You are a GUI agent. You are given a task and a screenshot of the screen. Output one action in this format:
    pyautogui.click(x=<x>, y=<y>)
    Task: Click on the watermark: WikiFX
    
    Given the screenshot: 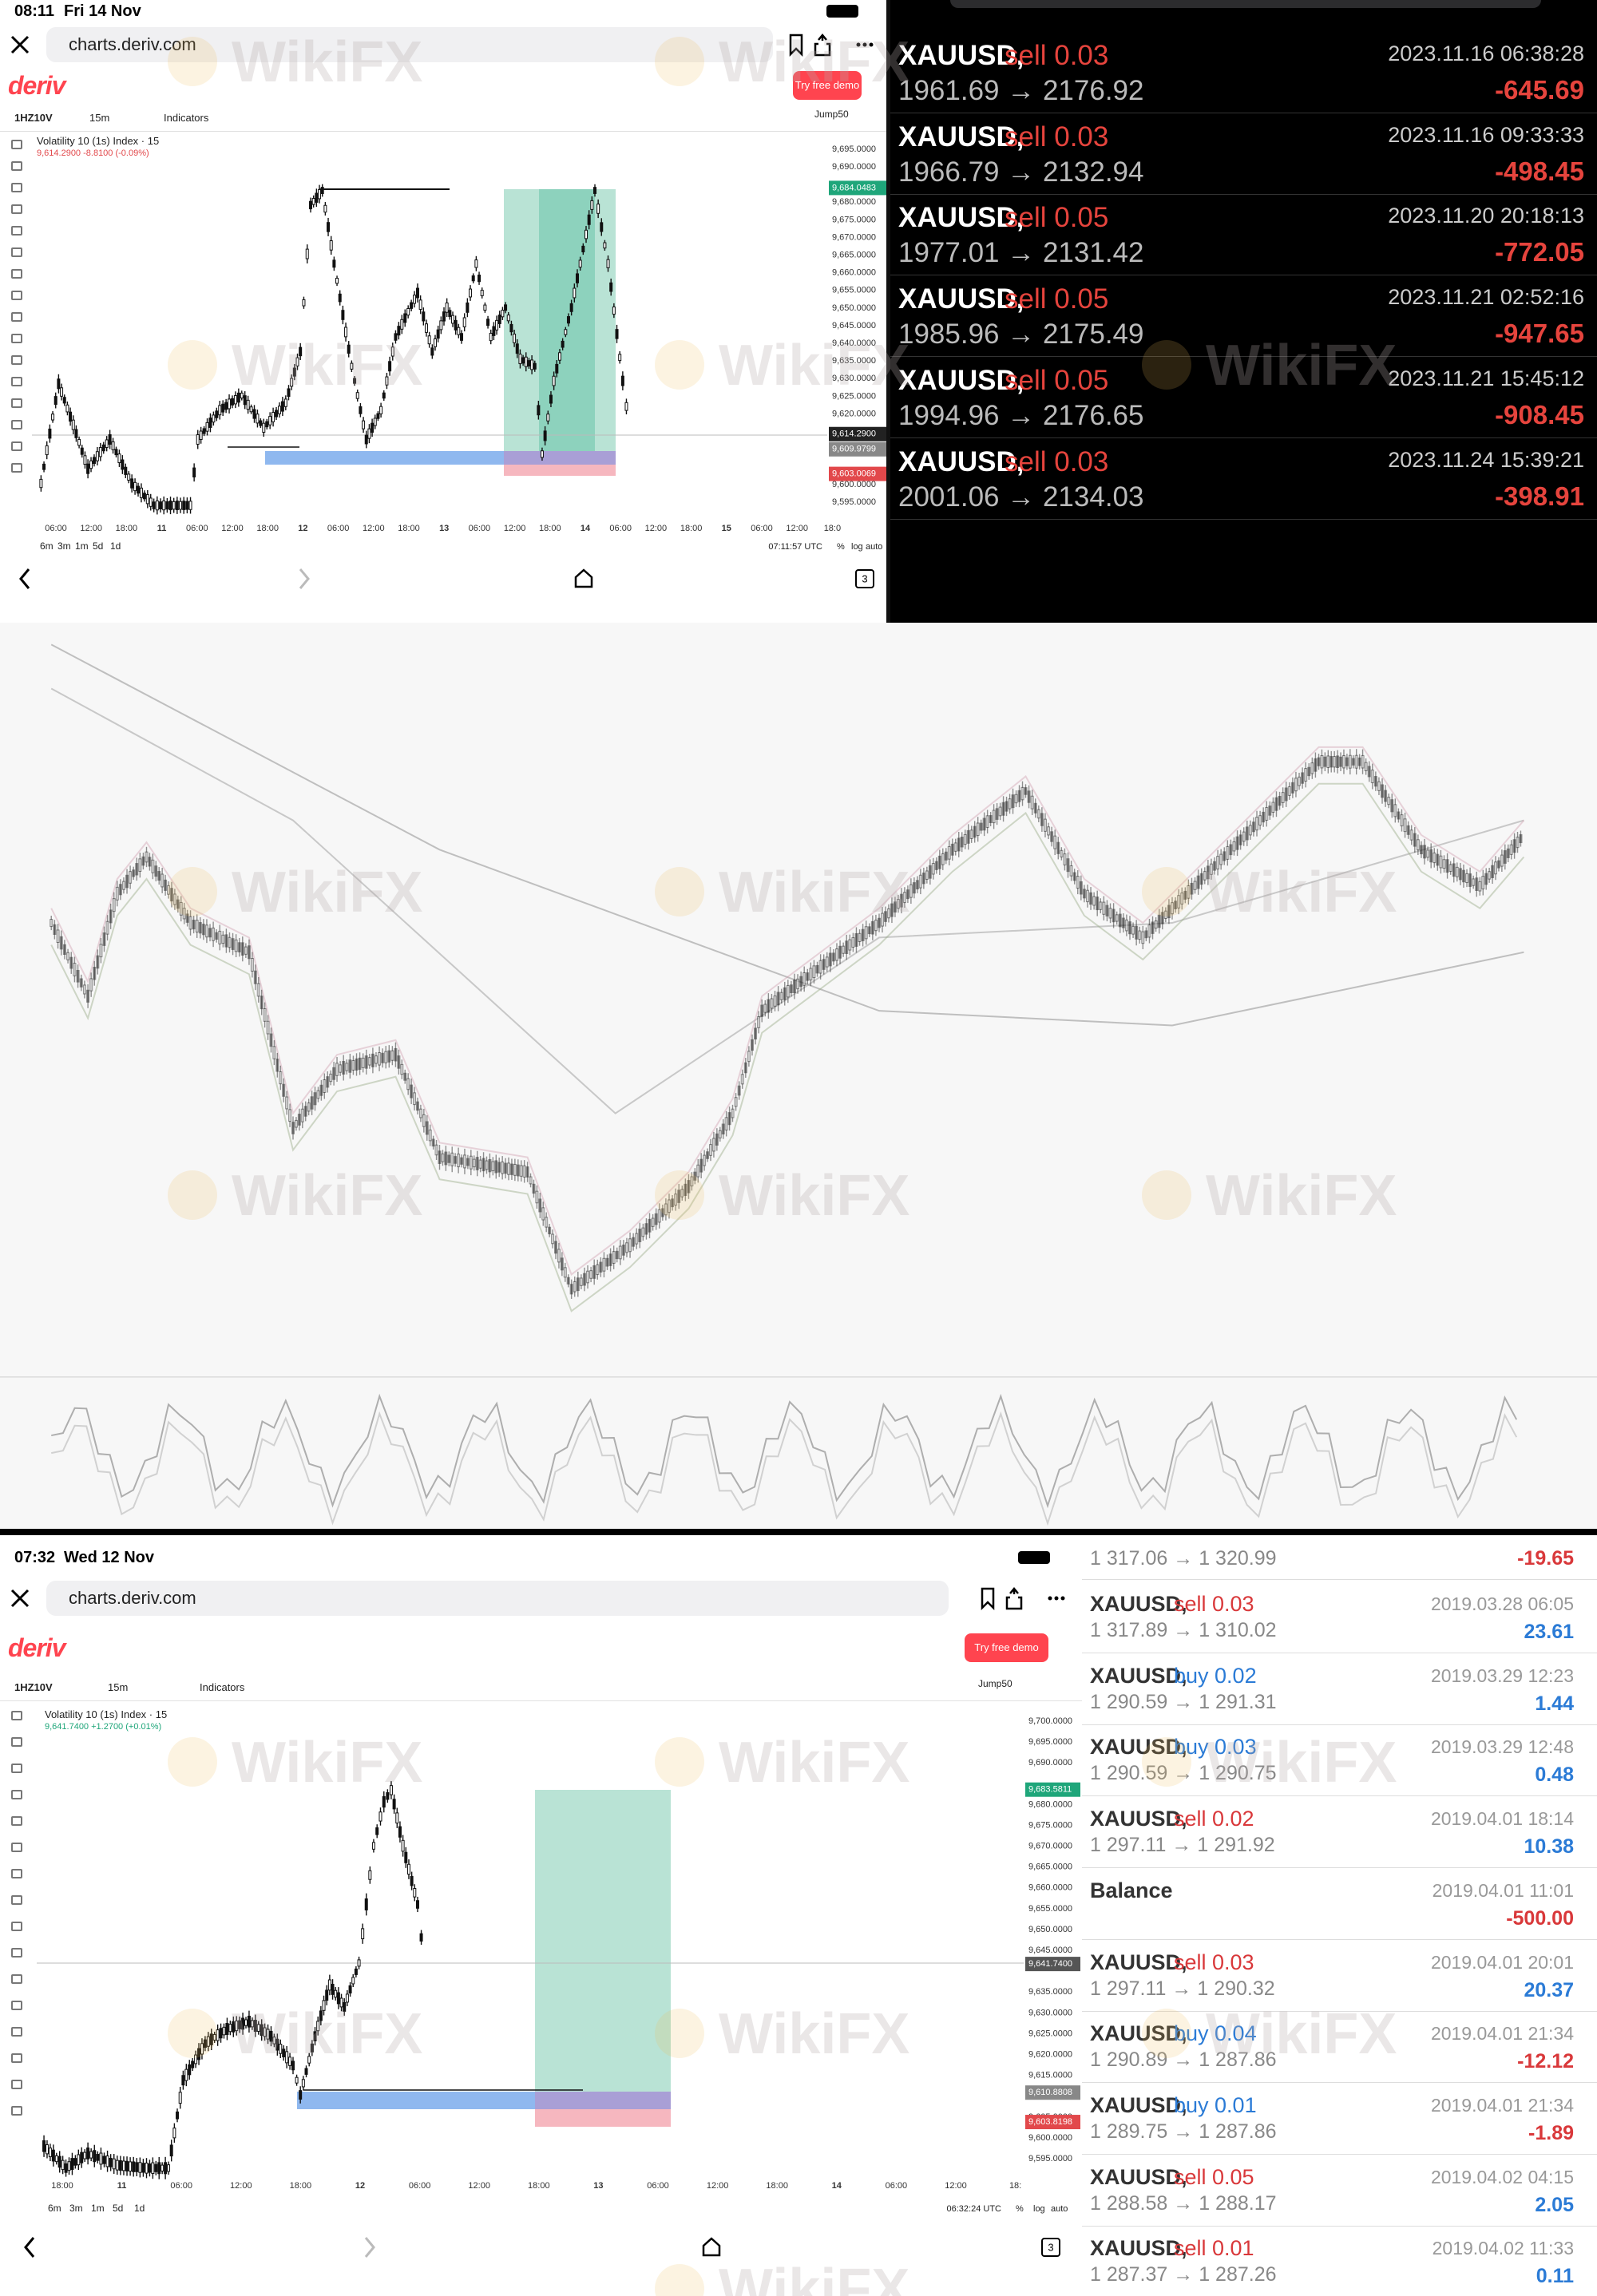 What is the action you would take?
    pyautogui.click(x=1301, y=892)
    